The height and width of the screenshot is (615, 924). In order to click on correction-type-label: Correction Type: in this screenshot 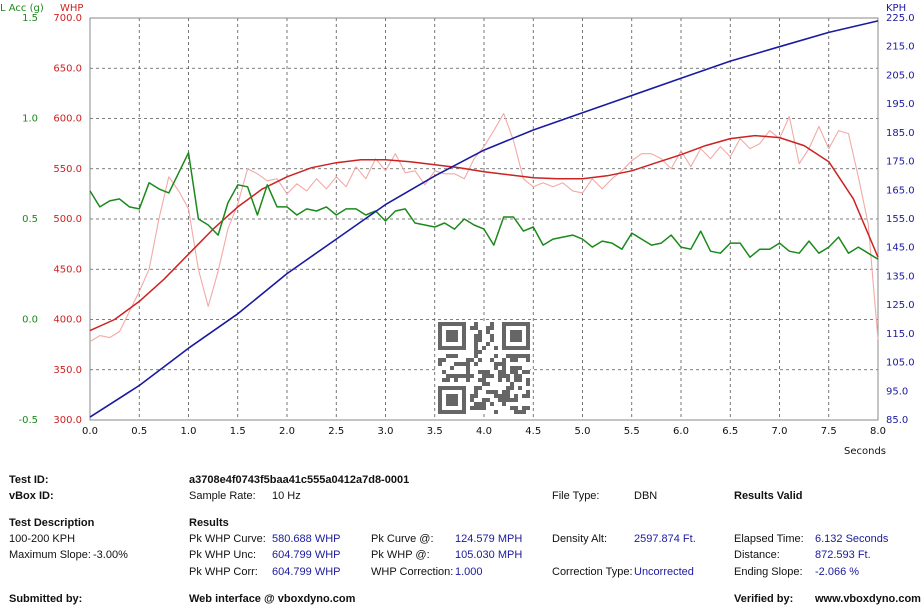, I will do `click(592, 572)`.